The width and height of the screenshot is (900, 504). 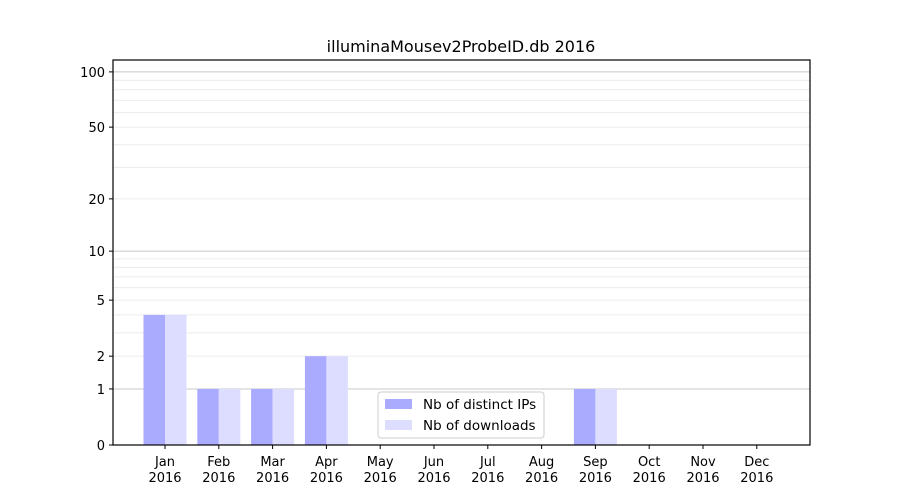 I want to click on x-tick-label: Feb 2016, so click(x=218, y=470).